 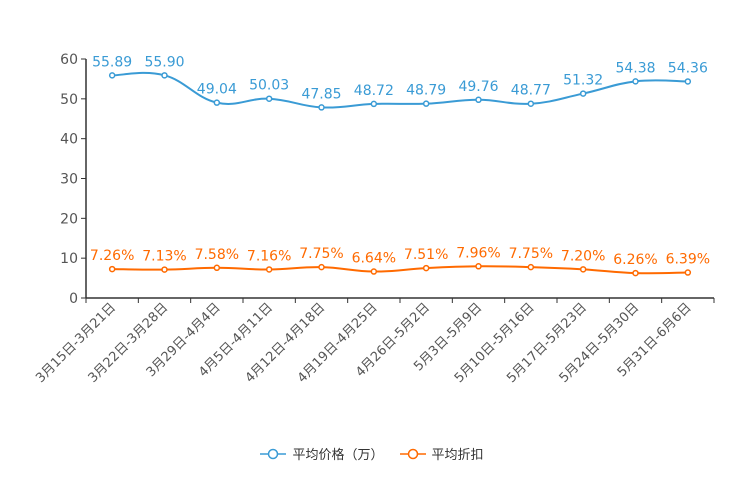 I want to click on data-label: 7.26%, so click(x=112, y=256).